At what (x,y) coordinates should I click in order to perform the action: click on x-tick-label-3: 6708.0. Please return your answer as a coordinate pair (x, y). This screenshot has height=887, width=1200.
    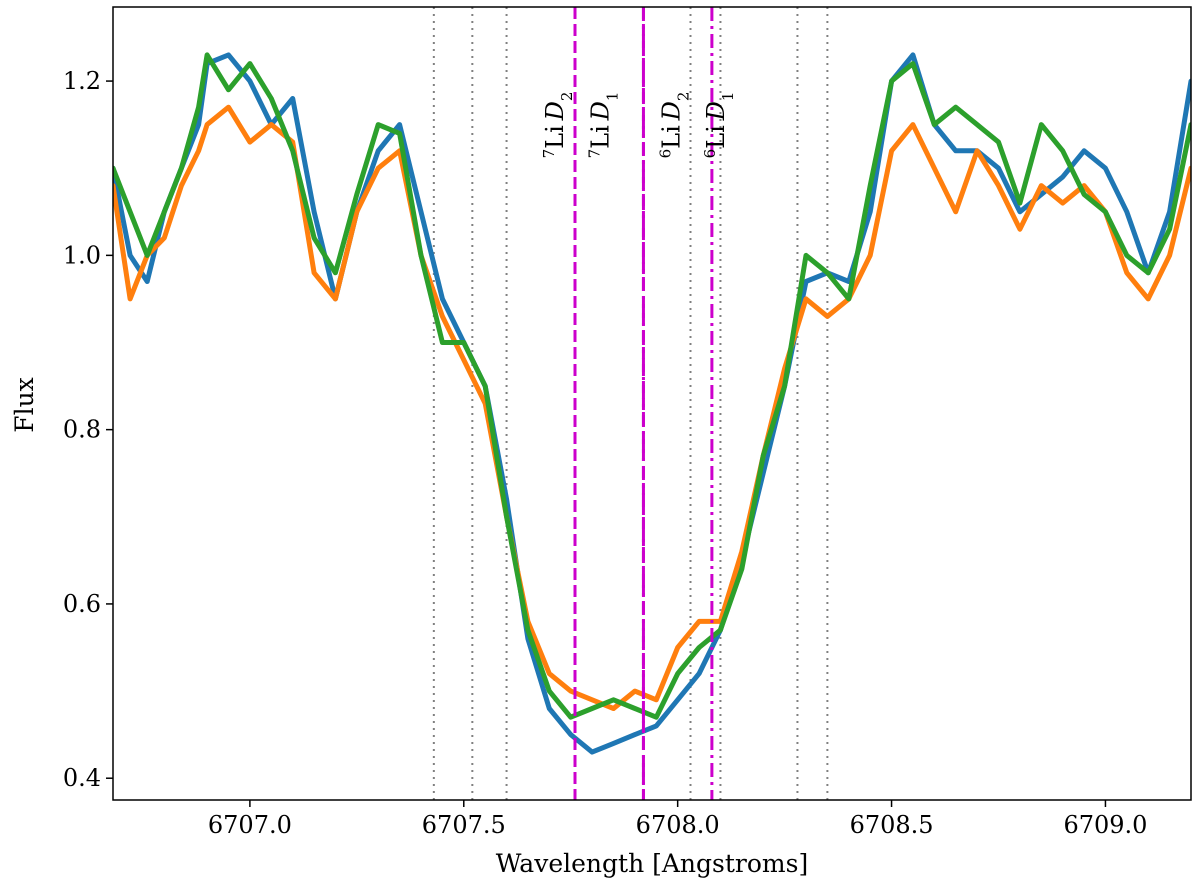
    Looking at the image, I should click on (678, 825).